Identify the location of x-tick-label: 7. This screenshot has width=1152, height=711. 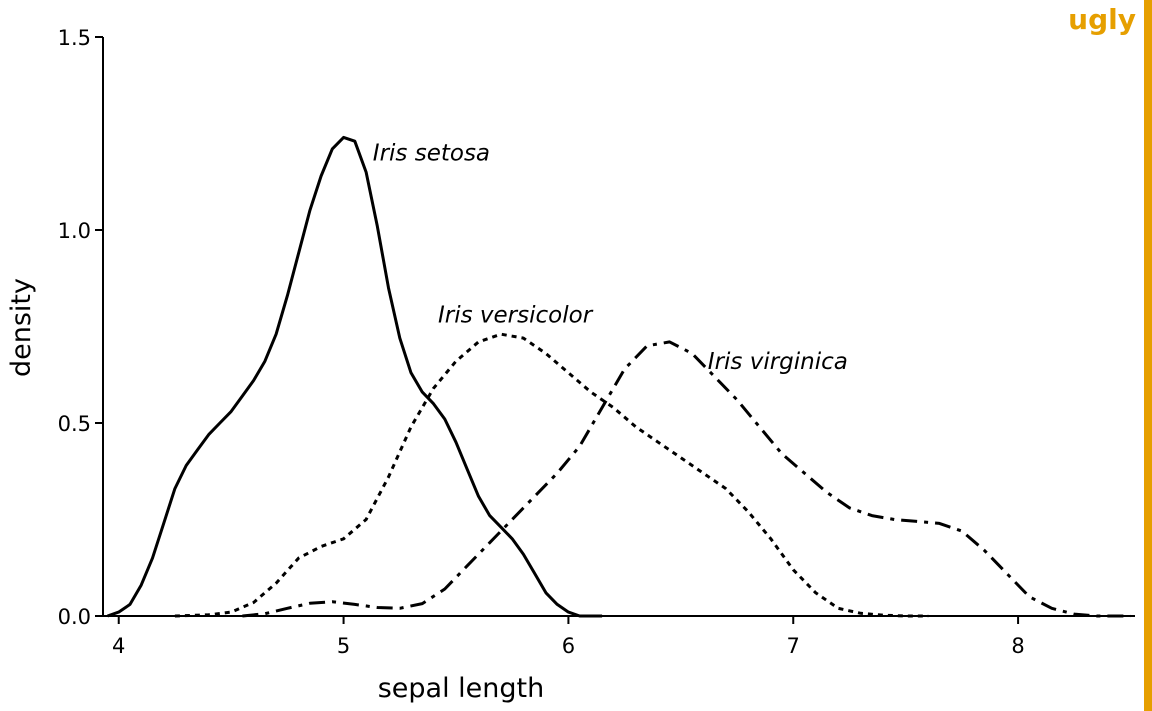
(793, 646).